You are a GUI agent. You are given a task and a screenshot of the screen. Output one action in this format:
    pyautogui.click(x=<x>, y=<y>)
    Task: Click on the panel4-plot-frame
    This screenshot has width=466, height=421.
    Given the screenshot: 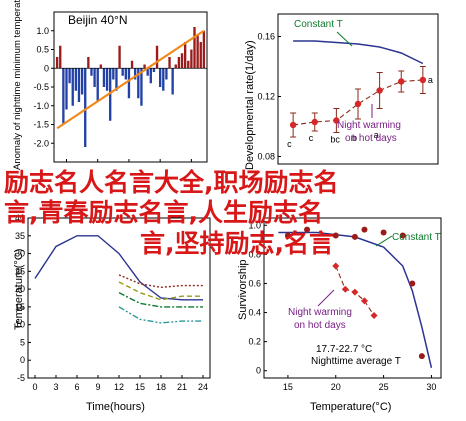 What is the action you would take?
    pyautogui.click(x=352, y=298)
    